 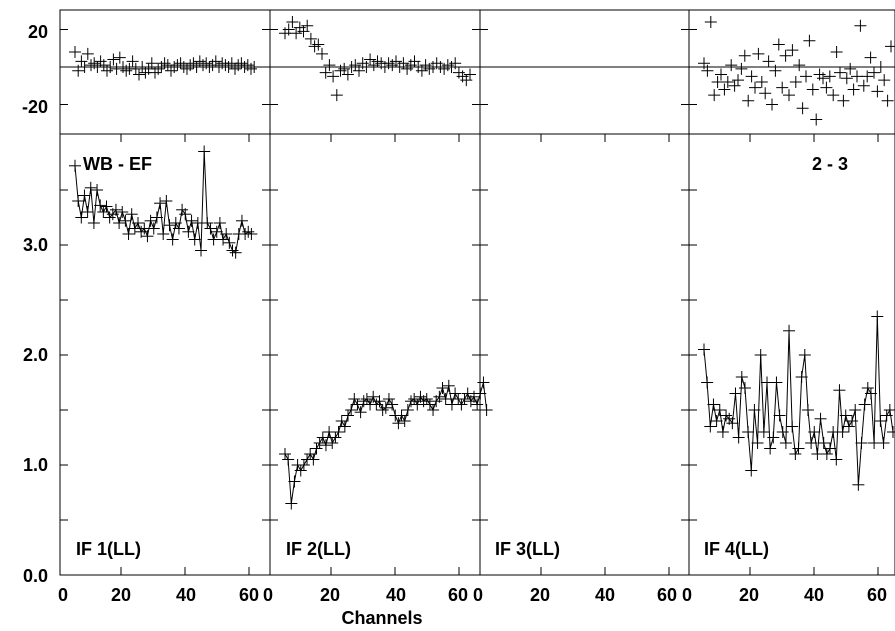 I want to click on panel-label-if2: IF 2(LL), so click(x=318, y=549).